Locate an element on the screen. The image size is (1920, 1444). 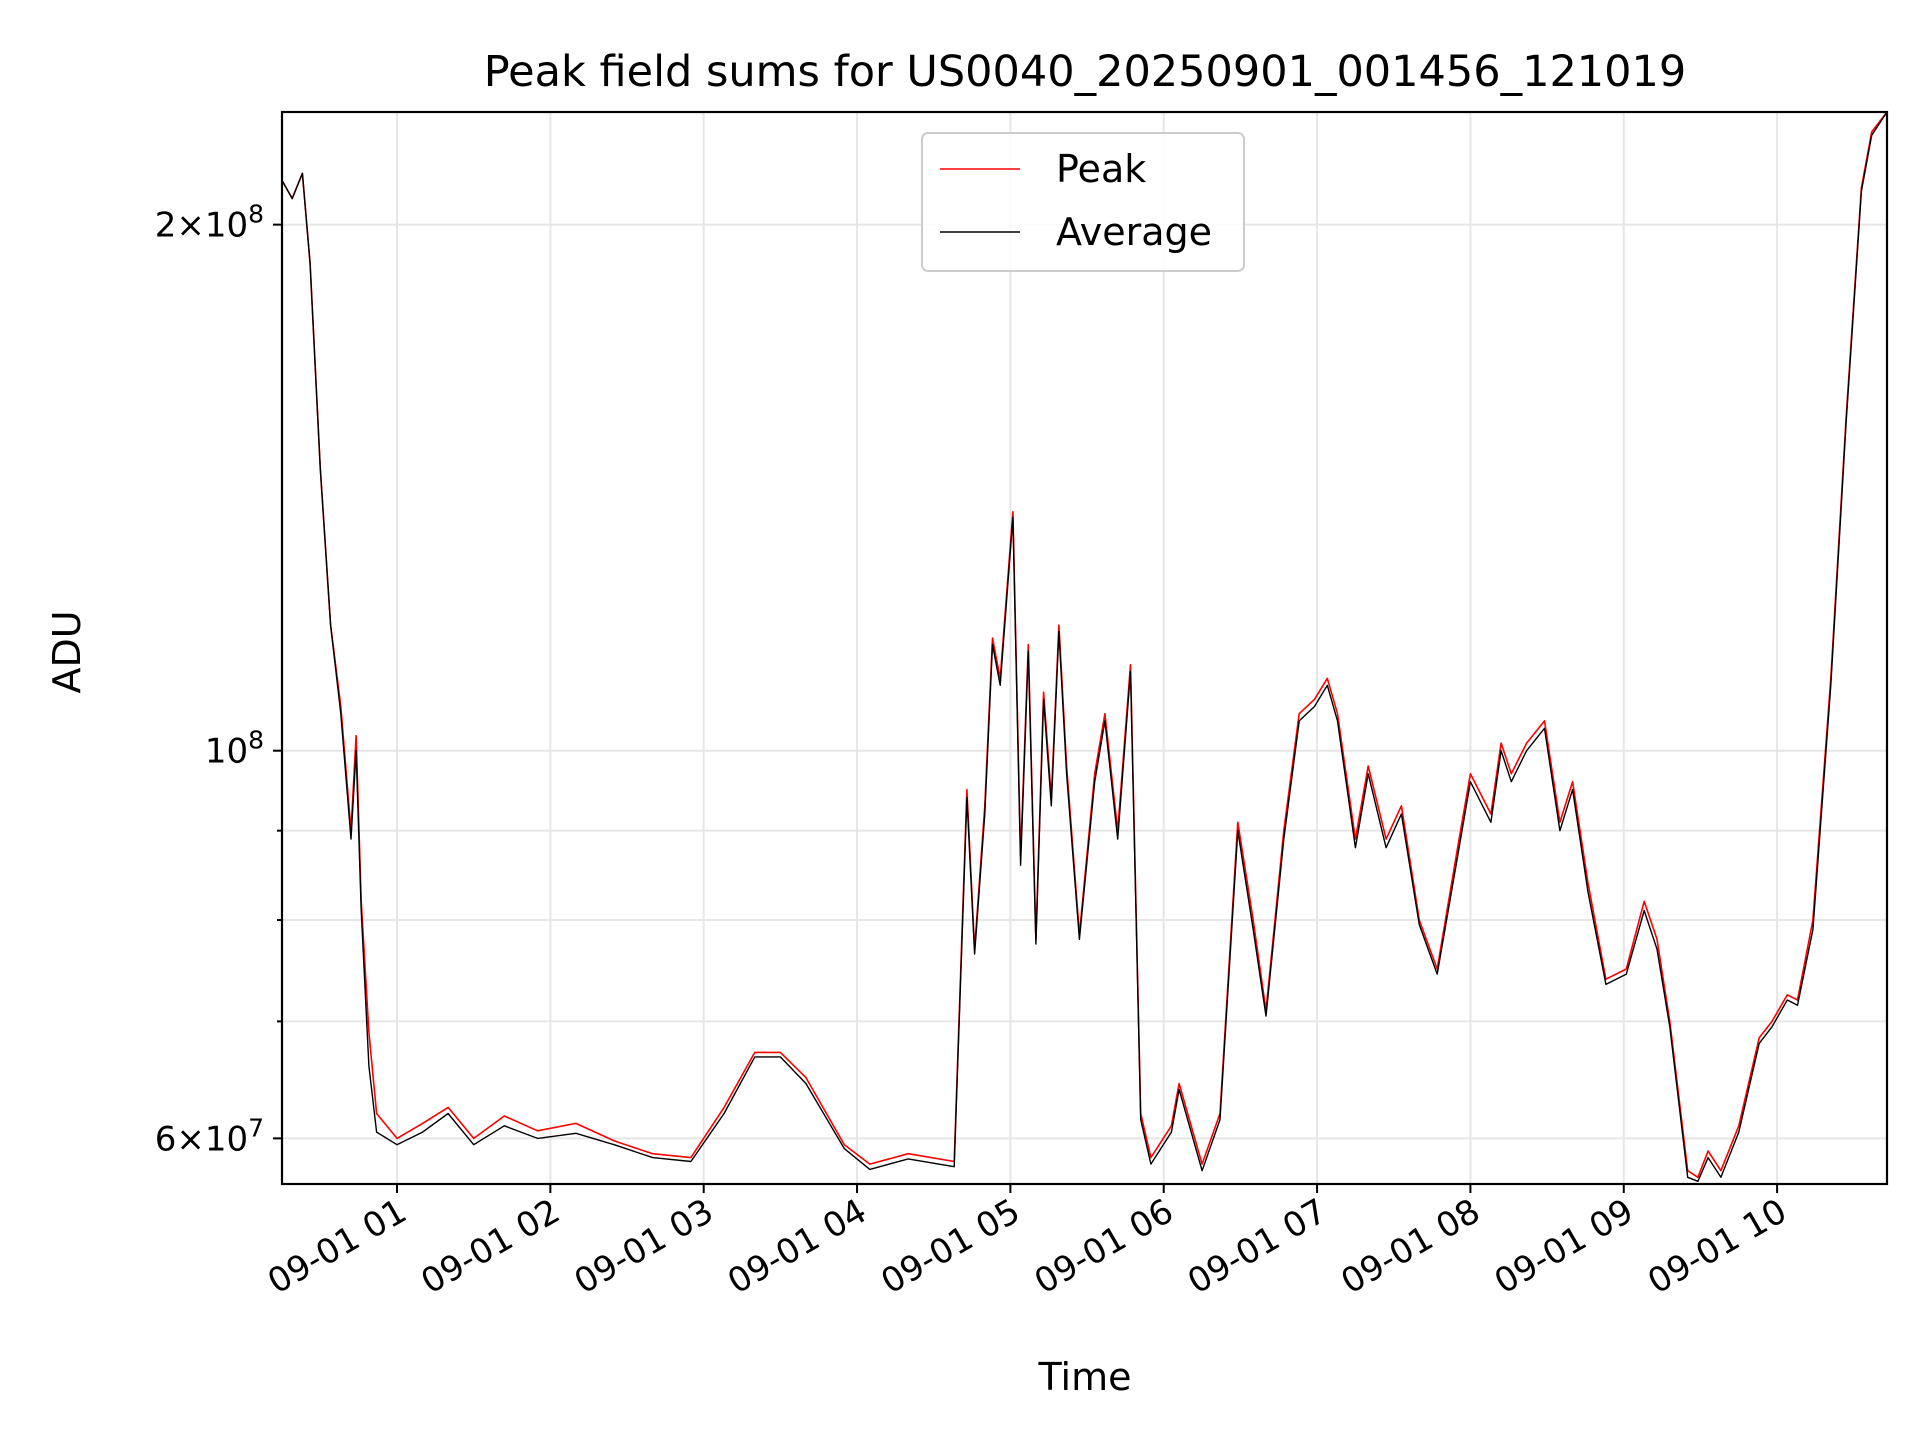
y-axis-label: ADU is located at coordinates (67, 651).